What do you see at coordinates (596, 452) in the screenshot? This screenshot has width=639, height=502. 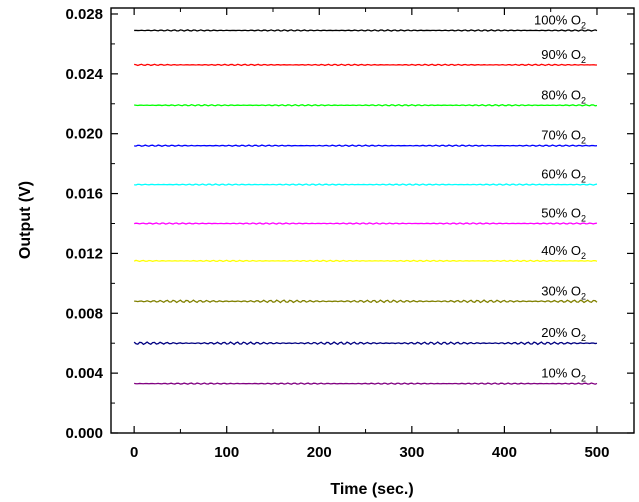 I see `x-tick-label: 500` at bounding box center [596, 452].